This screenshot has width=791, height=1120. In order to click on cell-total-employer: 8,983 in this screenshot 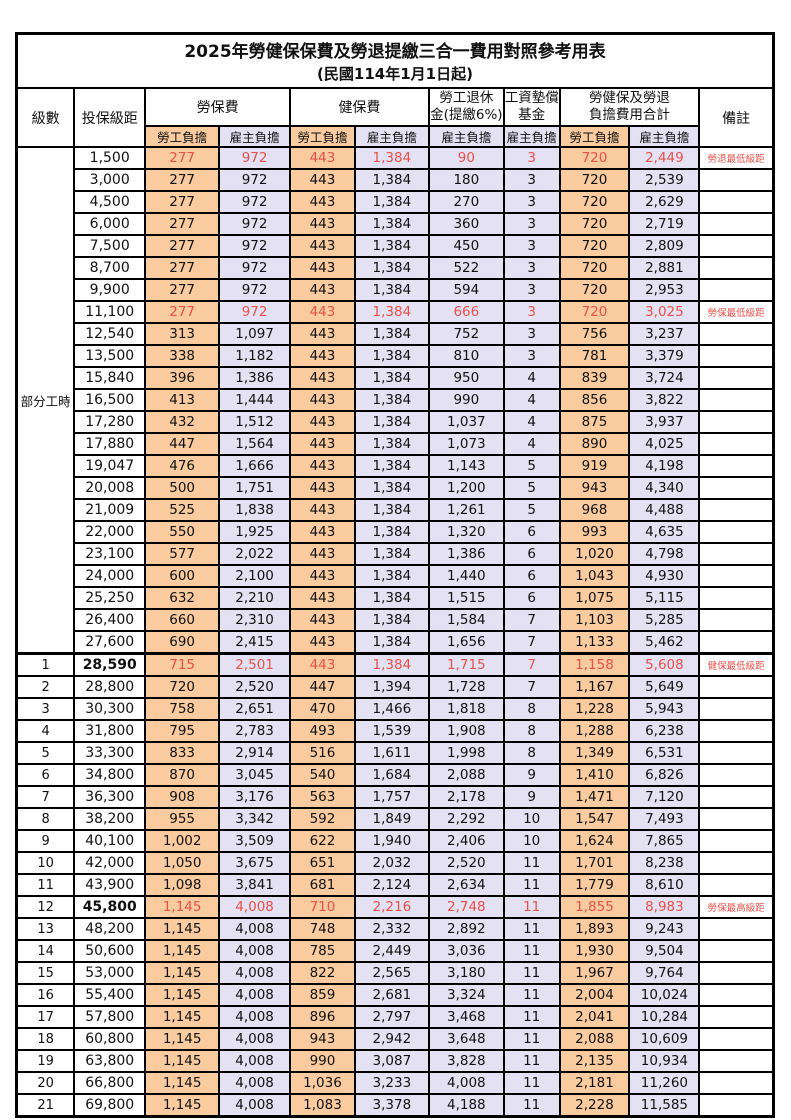, I will do `click(664, 907)`.